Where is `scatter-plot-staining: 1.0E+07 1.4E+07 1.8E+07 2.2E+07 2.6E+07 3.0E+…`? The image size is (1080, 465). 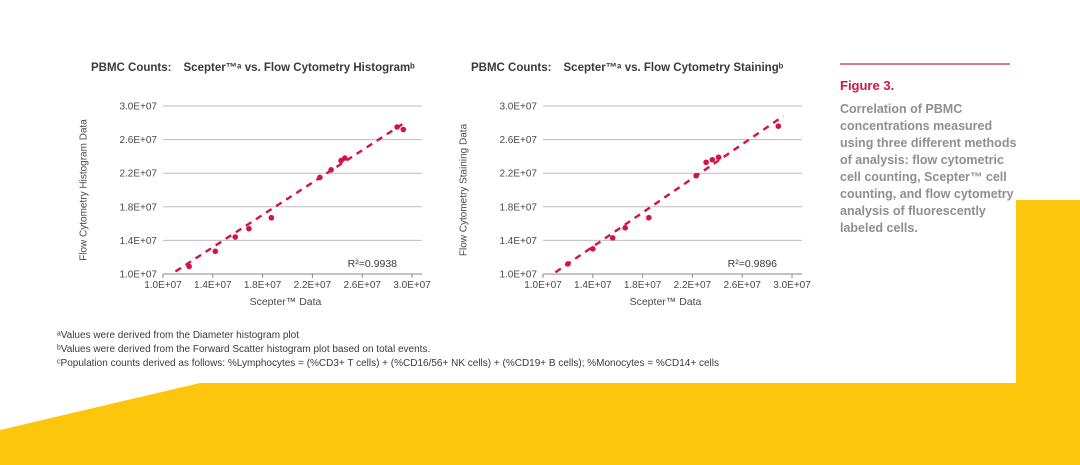 scatter-plot-staining: 1.0E+07 1.4E+07 1.8E+07 2.2E+07 2.6E+07 3.0E+… is located at coordinates (655, 205).